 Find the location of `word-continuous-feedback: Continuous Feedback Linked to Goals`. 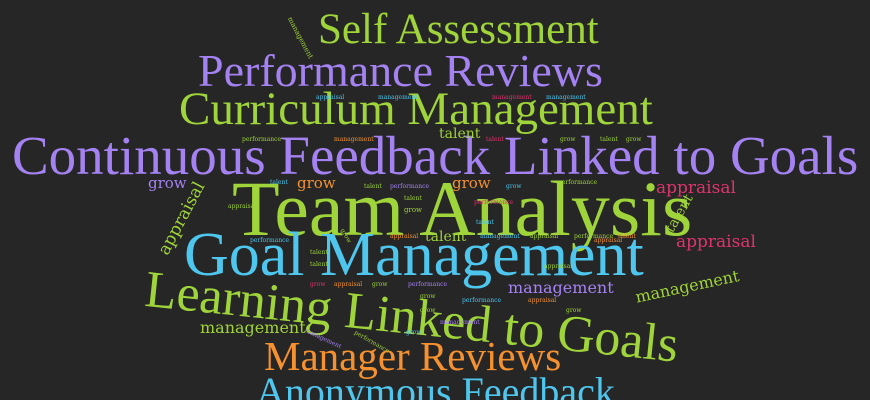

word-continuous-feedback: Continuous Feedback Linked to Goals is located at coordinates (435, 155).